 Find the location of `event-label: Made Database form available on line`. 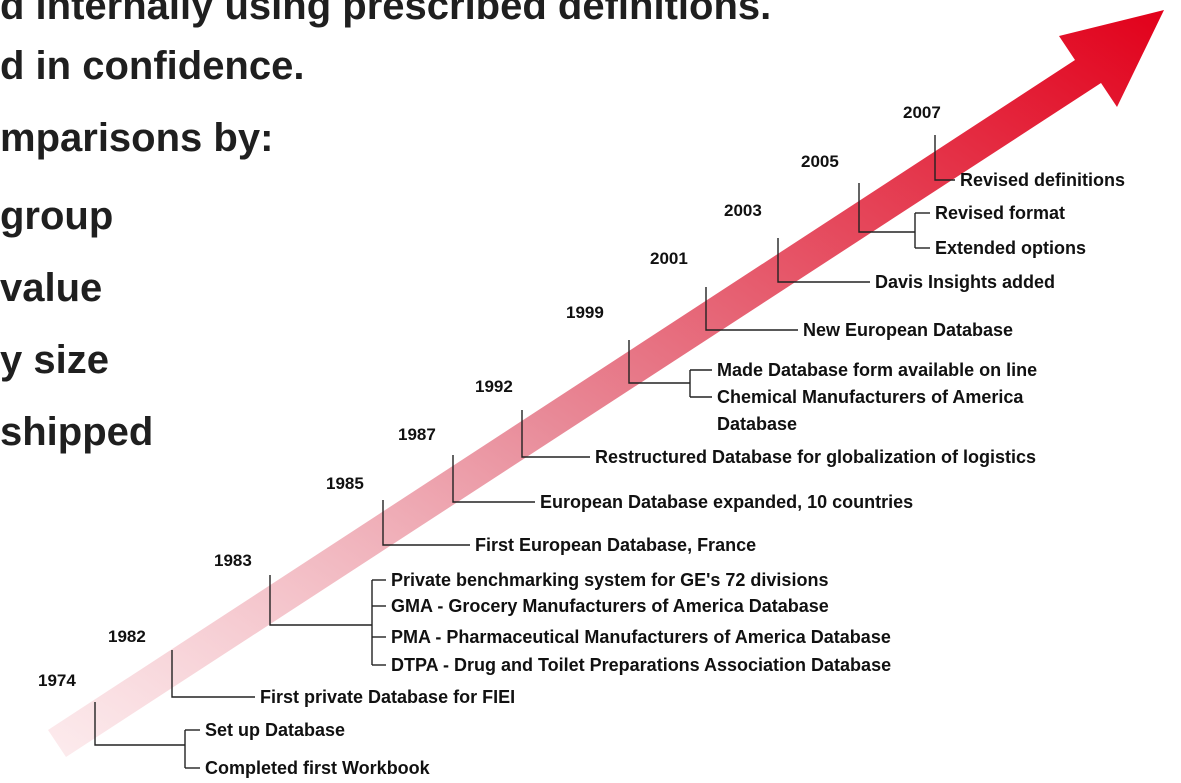

event-label: Made Database form available on line is located at coordinates (877, 370).